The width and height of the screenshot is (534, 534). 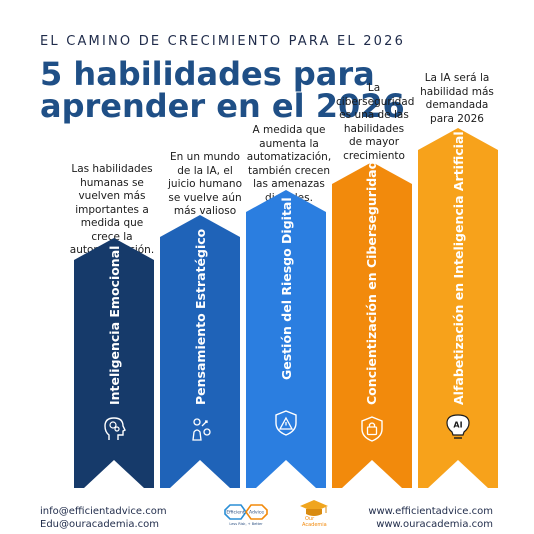 I want to click on chess-strategy-icon, so click(x=201, y=429).